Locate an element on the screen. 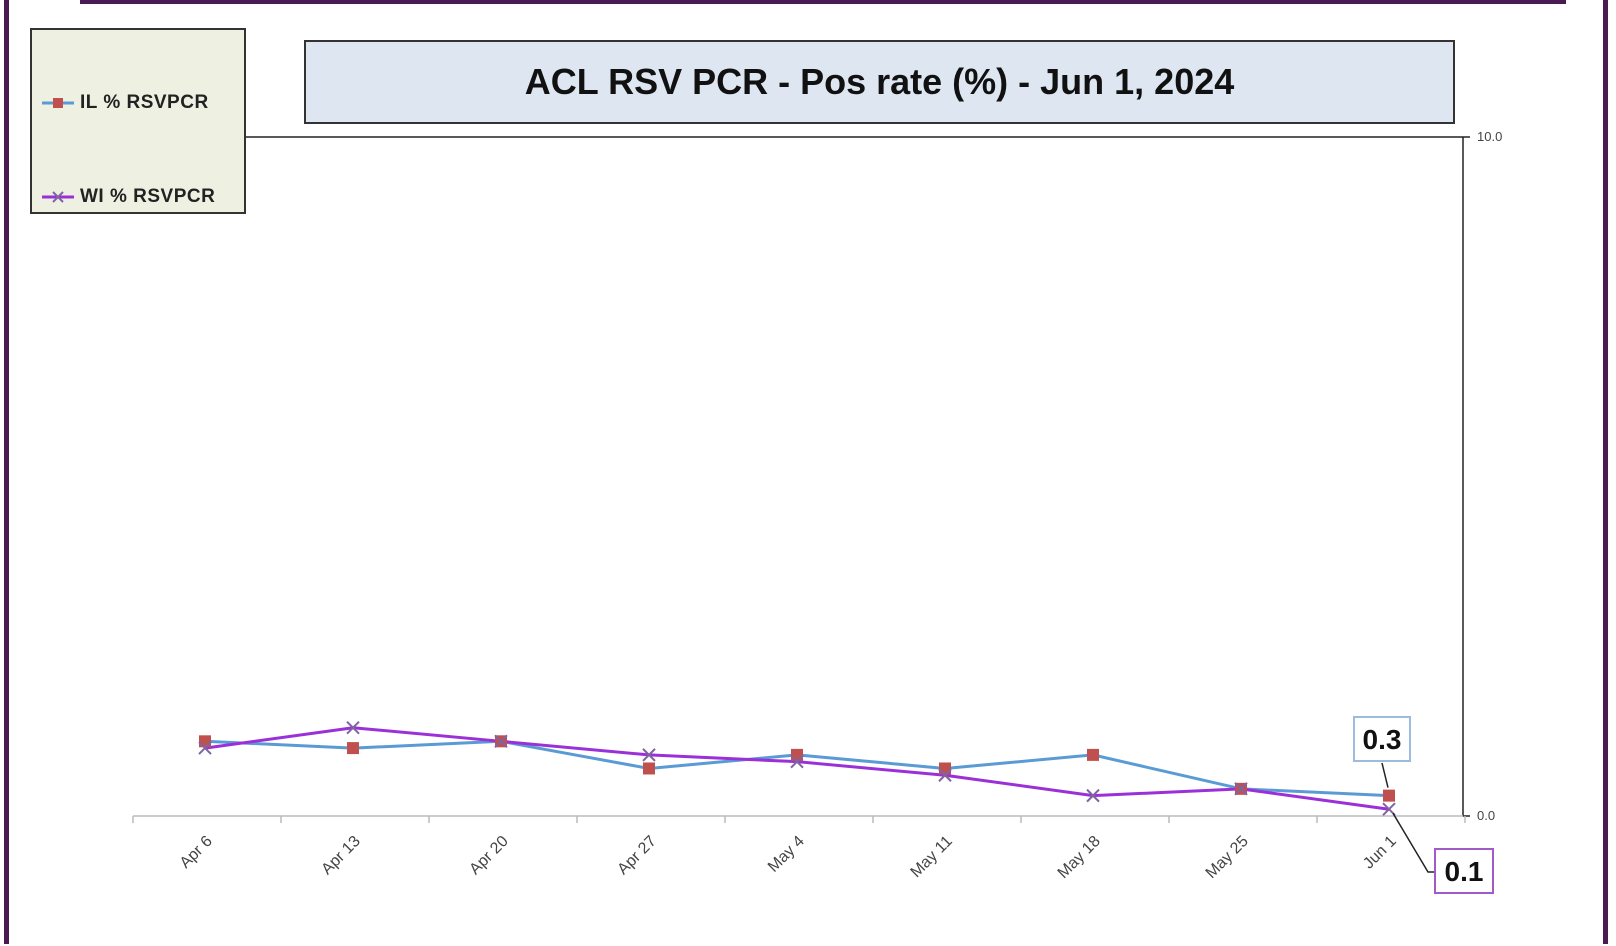 Image resolution: width=1616 pixels, height=946 pixels. legend-swatch-il is located at coordinates (58, 103).